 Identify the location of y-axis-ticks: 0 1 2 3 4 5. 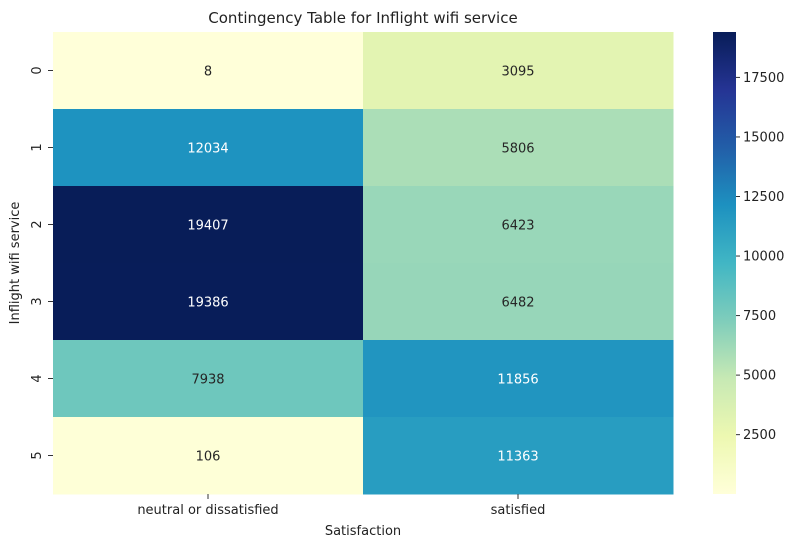
(41, 263).